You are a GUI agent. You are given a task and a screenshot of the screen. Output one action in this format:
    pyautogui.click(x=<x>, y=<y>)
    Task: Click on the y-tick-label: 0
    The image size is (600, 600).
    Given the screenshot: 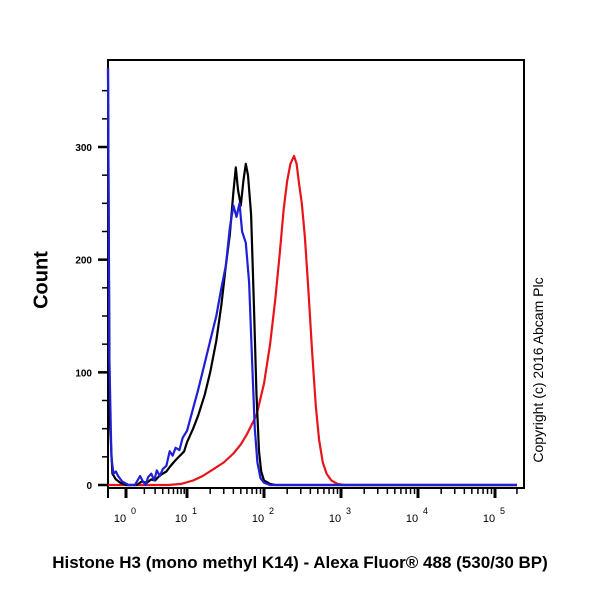 What is the action you would take?
    pyautogui.click(x=89, y=486)
    